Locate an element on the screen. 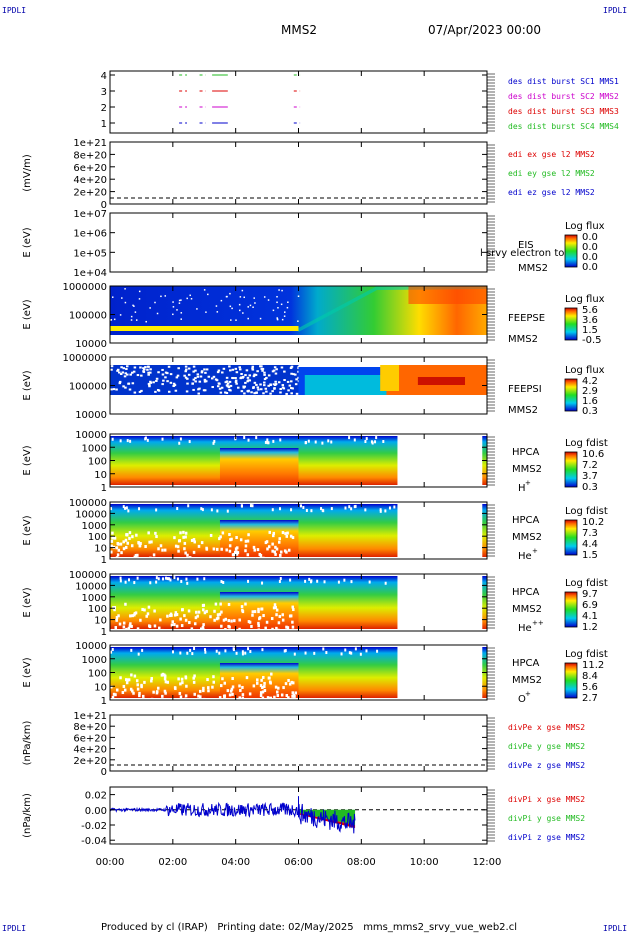  y-axis-label: E (eV) is located at coordinates (27, 385).